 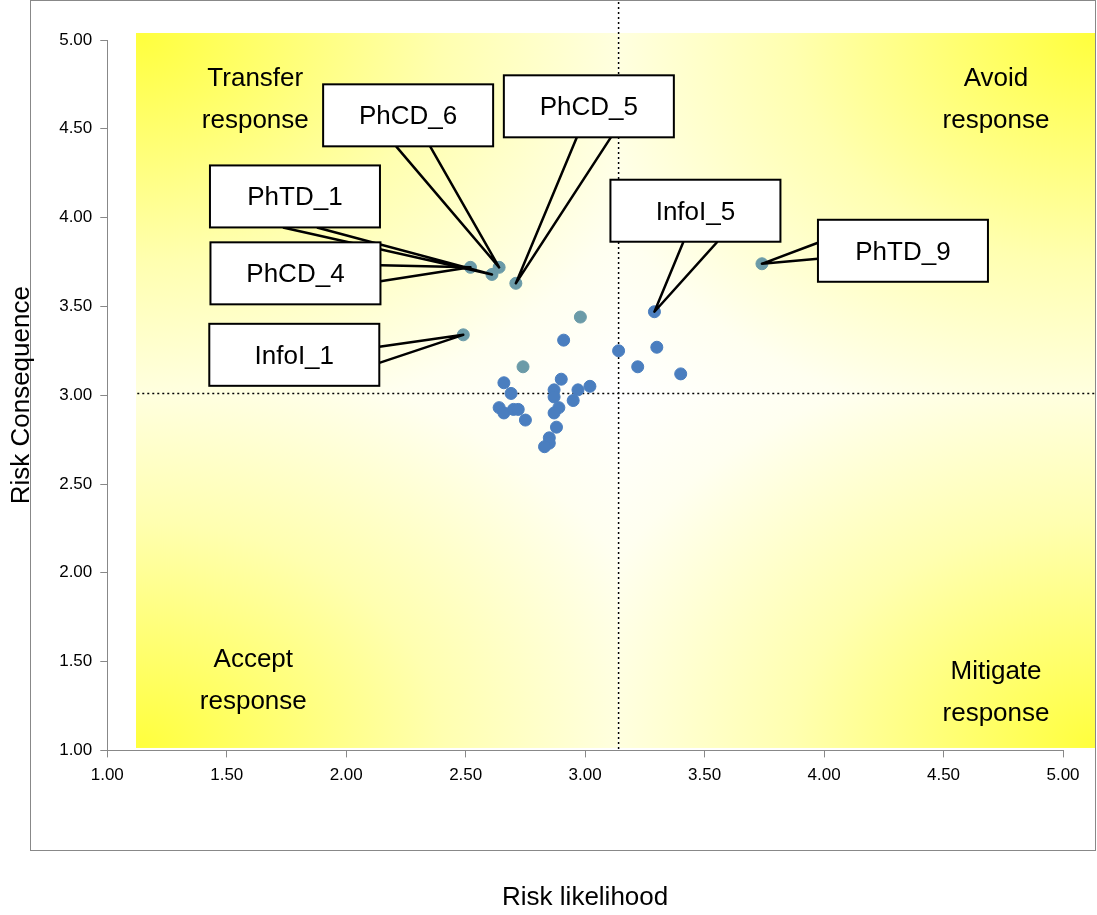 I want to click on y-tick-label: 3.00, so click(x=76, y=394).